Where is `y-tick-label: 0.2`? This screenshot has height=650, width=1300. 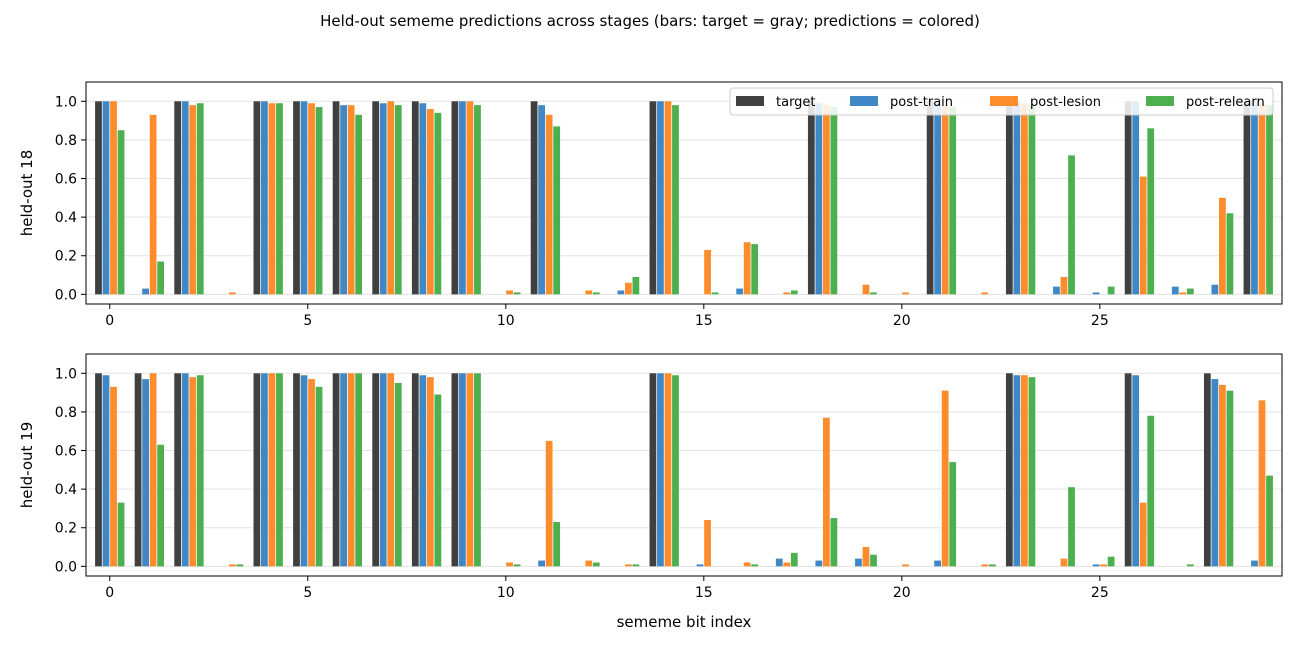 y-tick-label: 0.2 is located at coordinates (66, 257).